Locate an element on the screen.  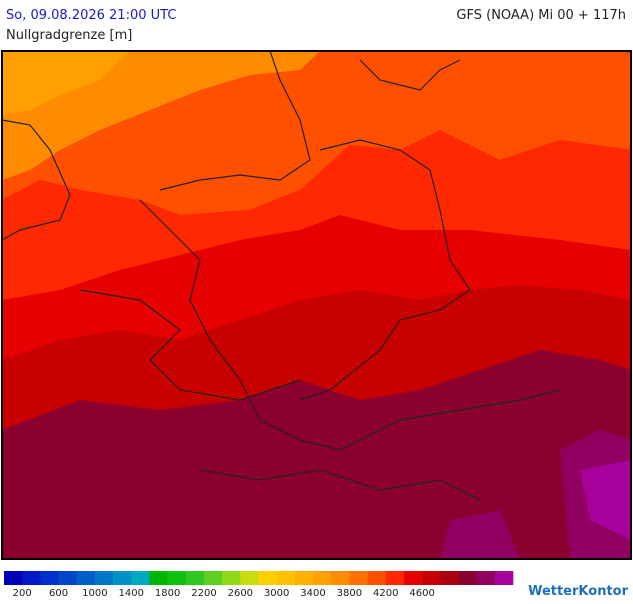
legend-label: 3000 is located at coordinates (276, 593).